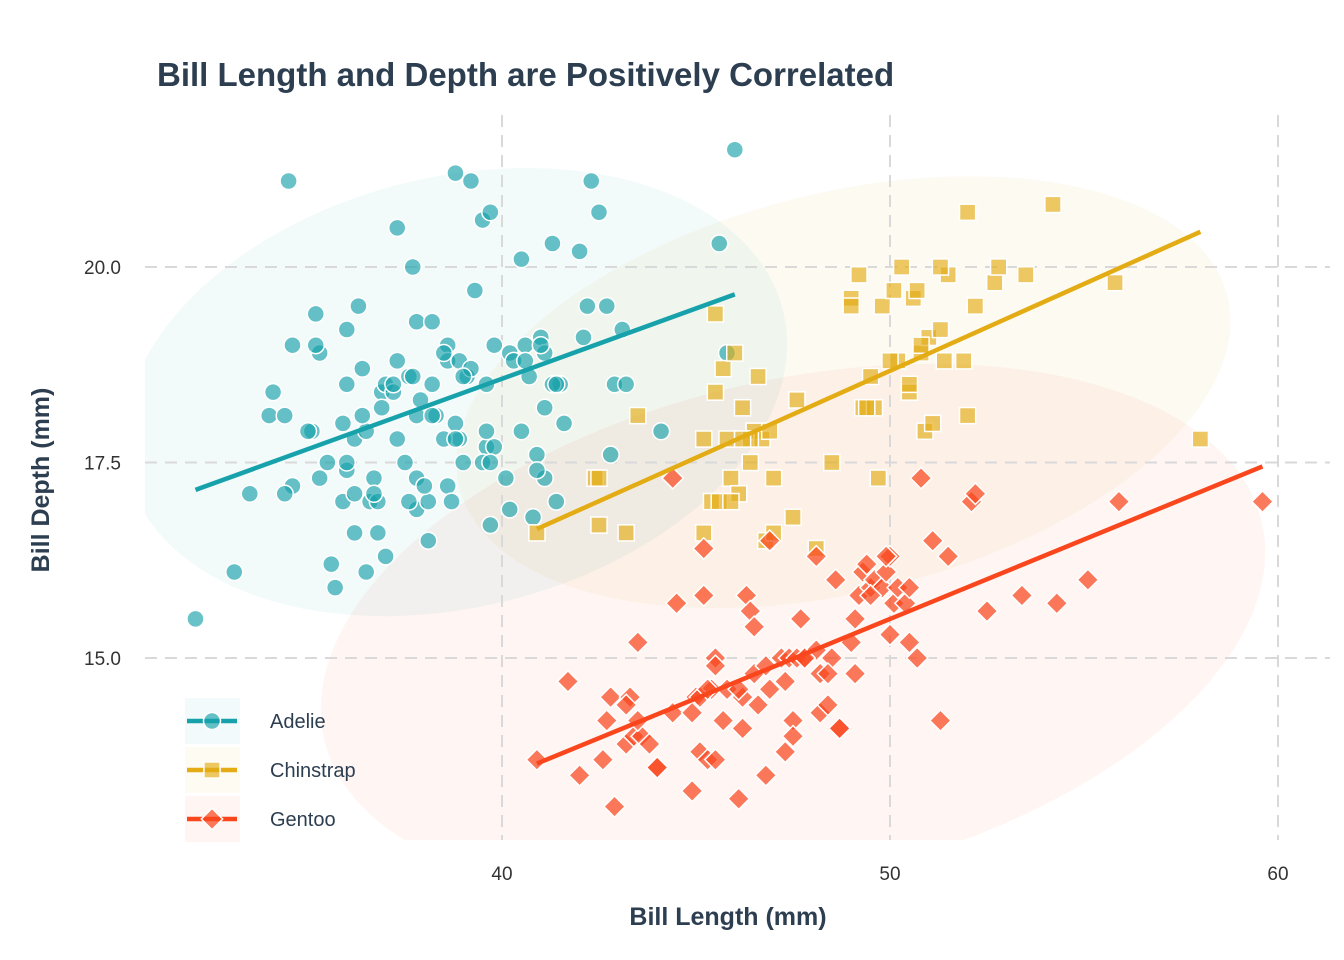  What do you see at coordinates (102, 268) in the screenshot?
I see `y-tick-label: 20.0` at bounding box center [102, 268].